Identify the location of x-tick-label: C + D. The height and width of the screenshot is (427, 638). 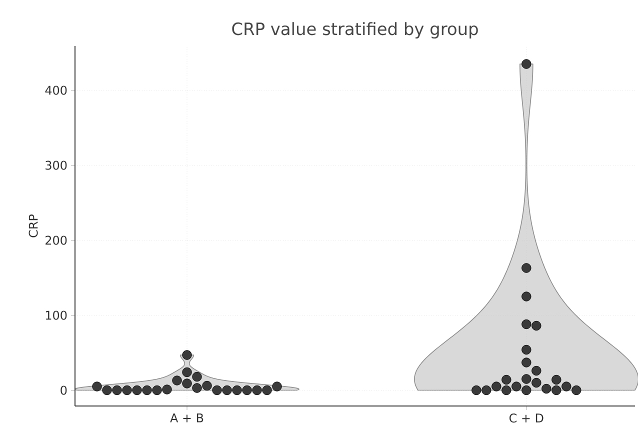
(526, 418).